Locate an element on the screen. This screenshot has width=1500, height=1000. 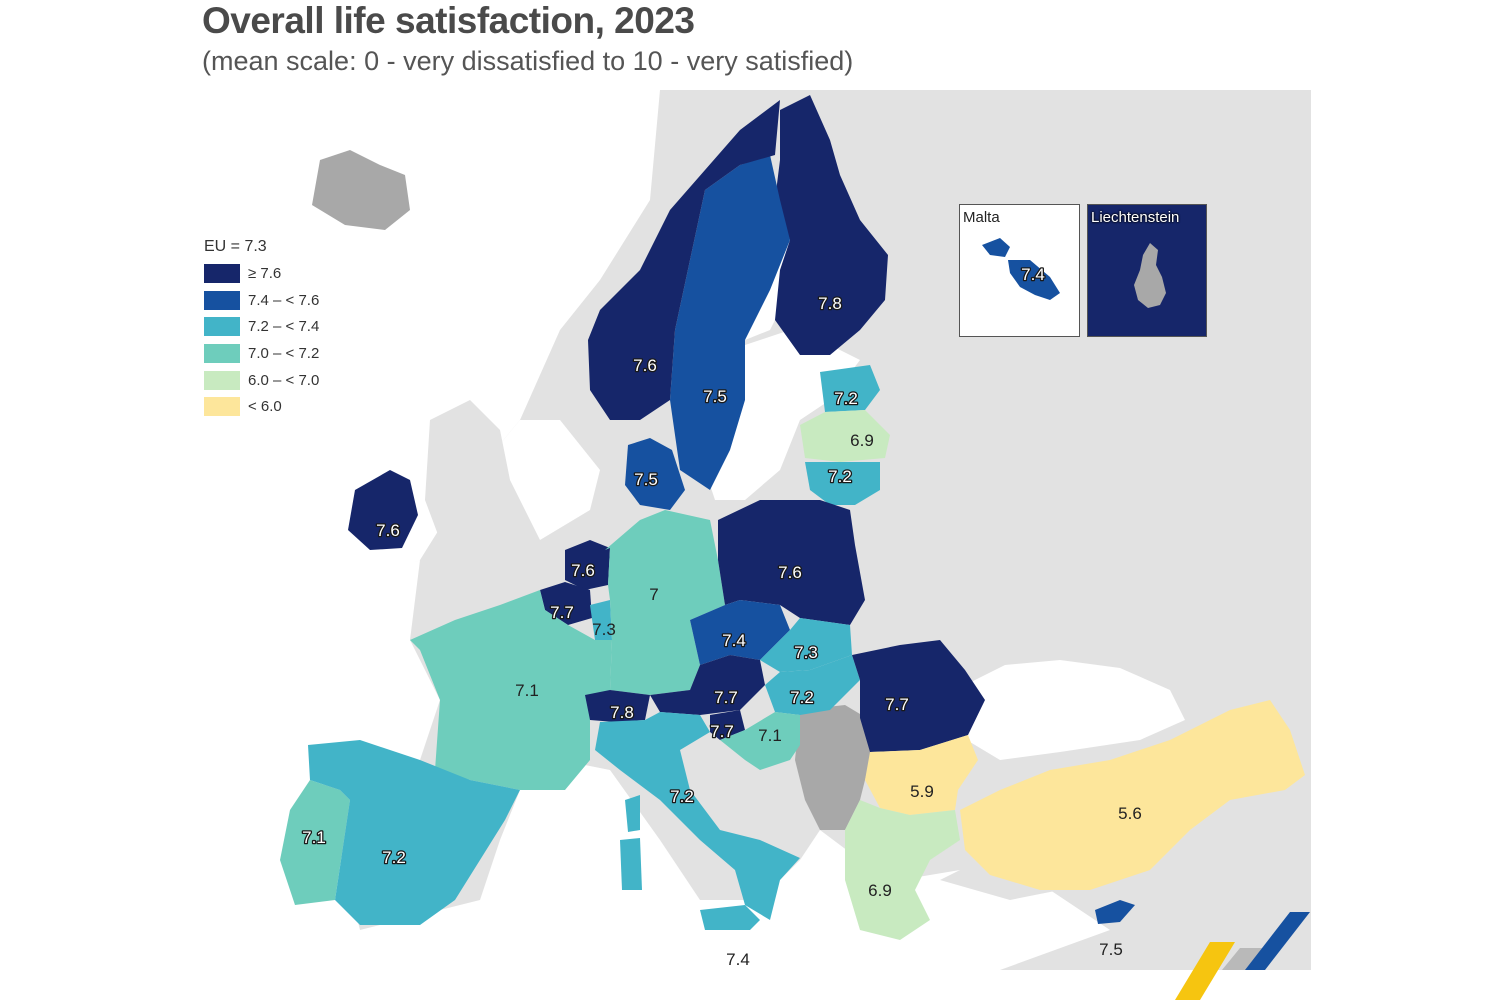
country-estonia is located at coordinates (850, 388).